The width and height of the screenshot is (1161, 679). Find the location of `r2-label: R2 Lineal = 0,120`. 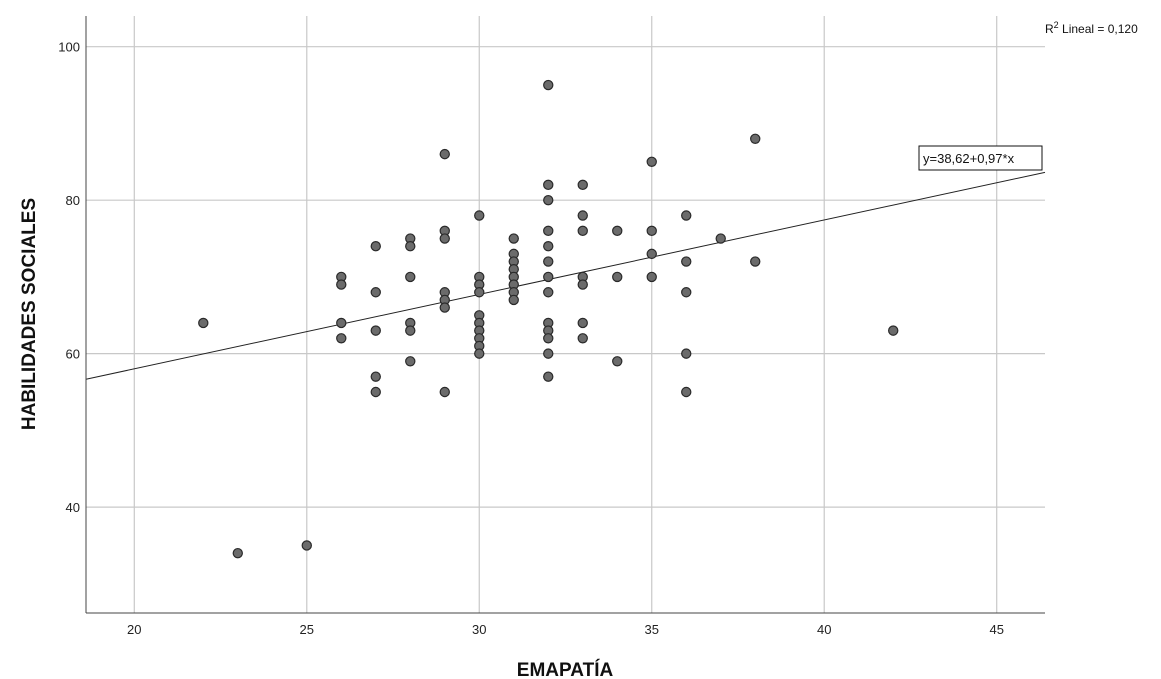

r2-label: R2 Lineal = 0,120 is located at coordinates (1091, 28).